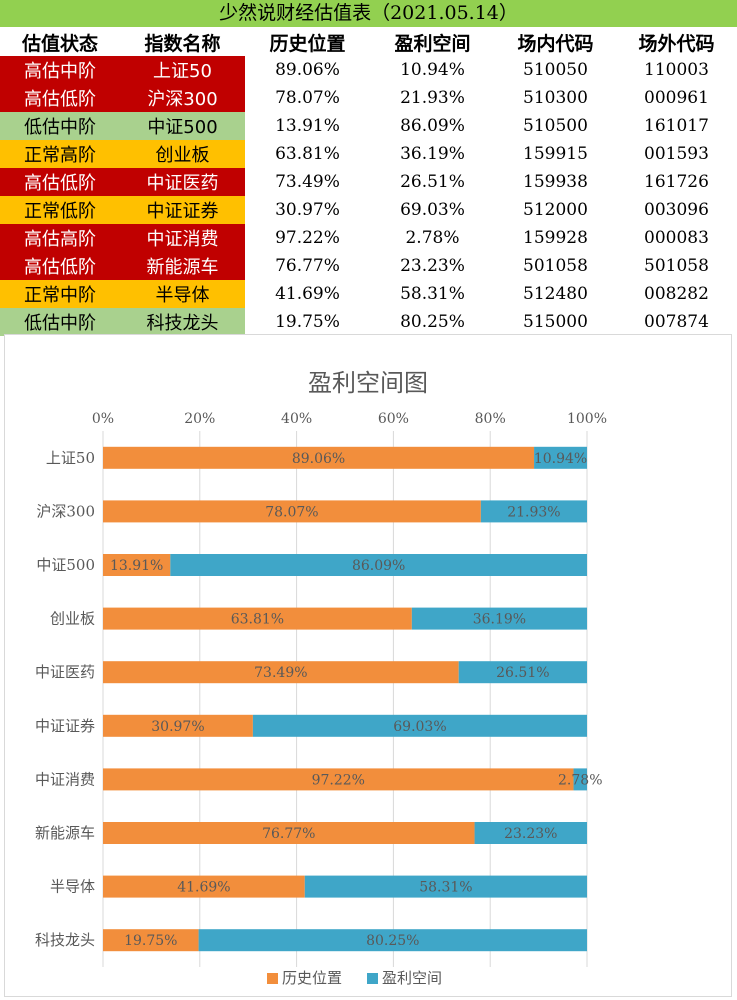 The height and width of the screenshot is (1000, 737). What do you see at coordinates (312, 978) in the screenshot?
I see `legend-label-hist: 历史位置` at bounding box center [312, 978].